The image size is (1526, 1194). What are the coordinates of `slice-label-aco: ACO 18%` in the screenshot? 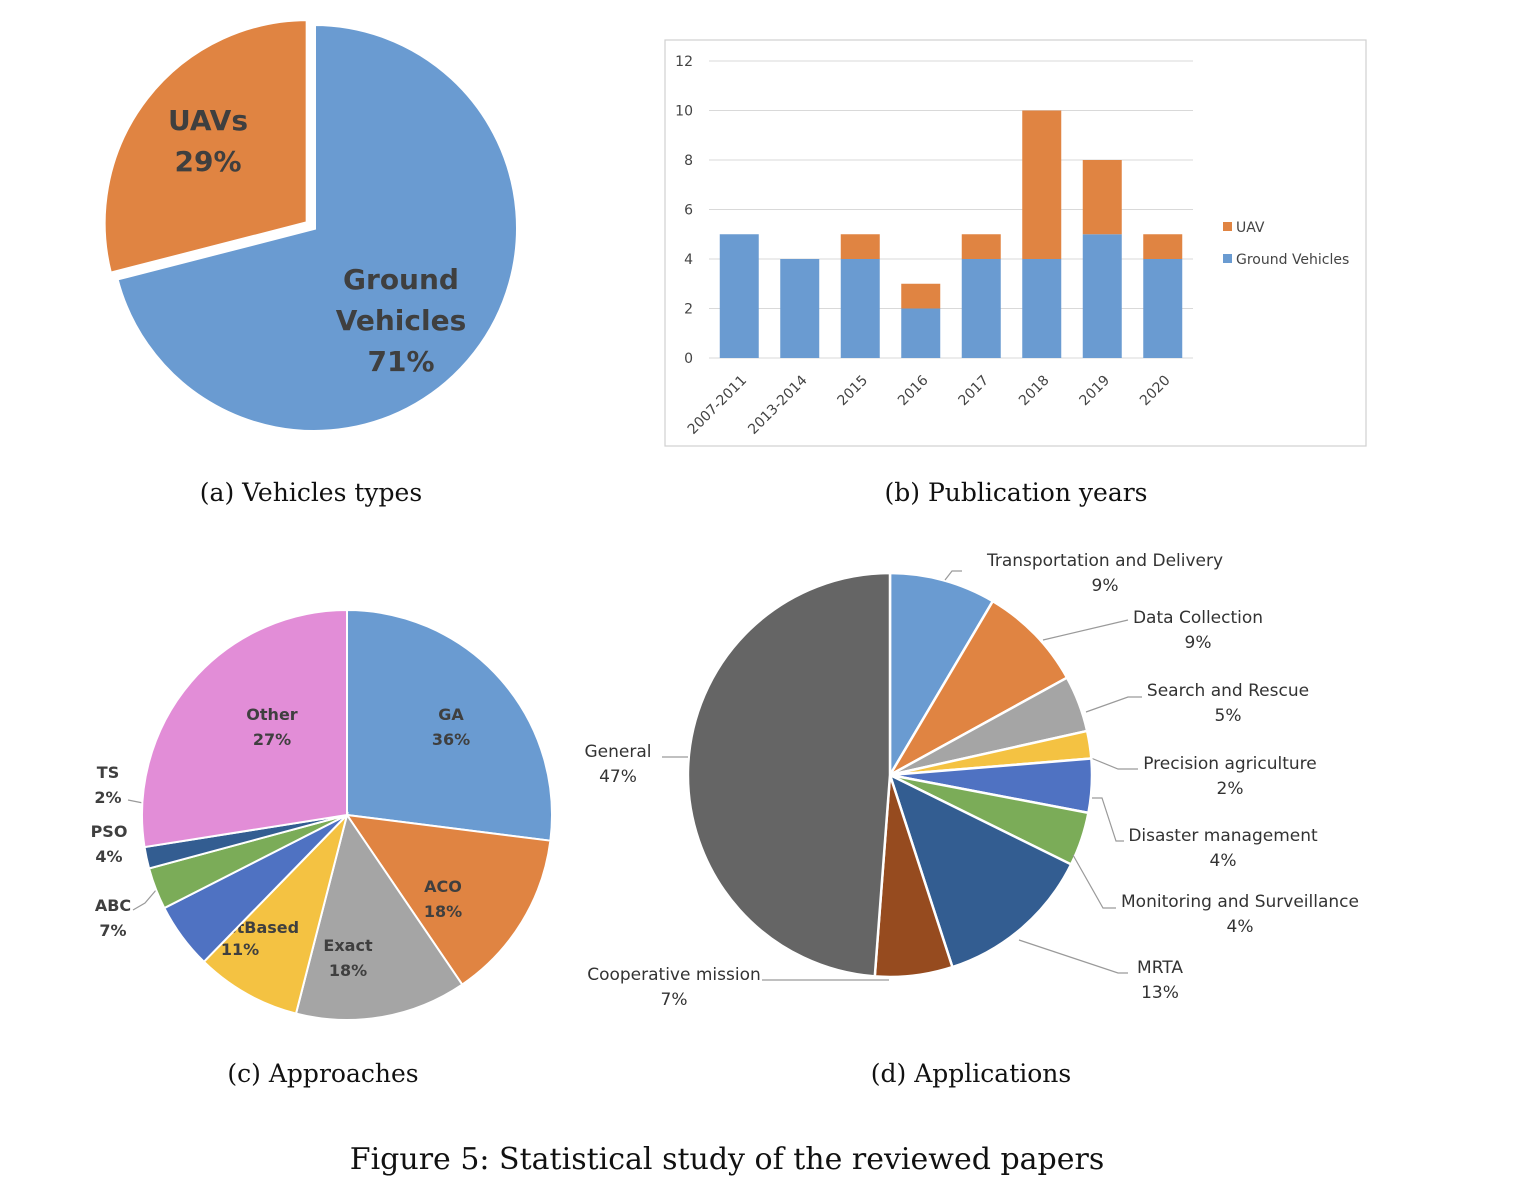 It's located at (443, 899).